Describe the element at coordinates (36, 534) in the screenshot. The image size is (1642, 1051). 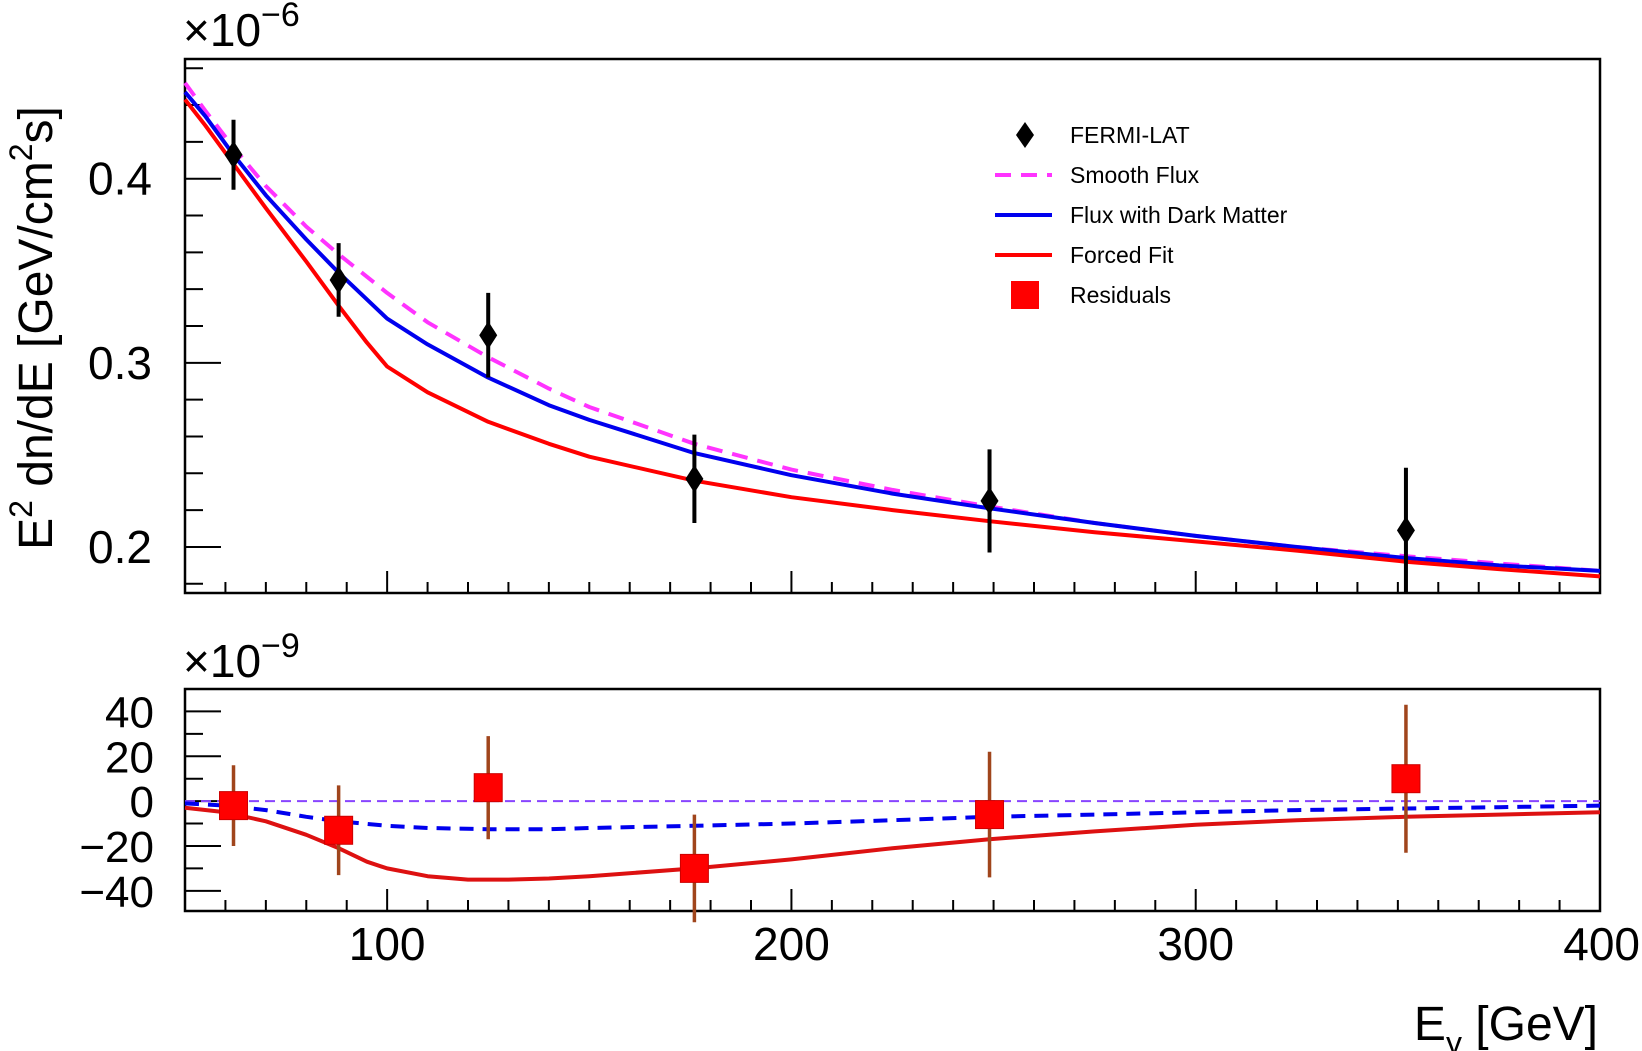
I see `ylabel-part-0: E` at that location.